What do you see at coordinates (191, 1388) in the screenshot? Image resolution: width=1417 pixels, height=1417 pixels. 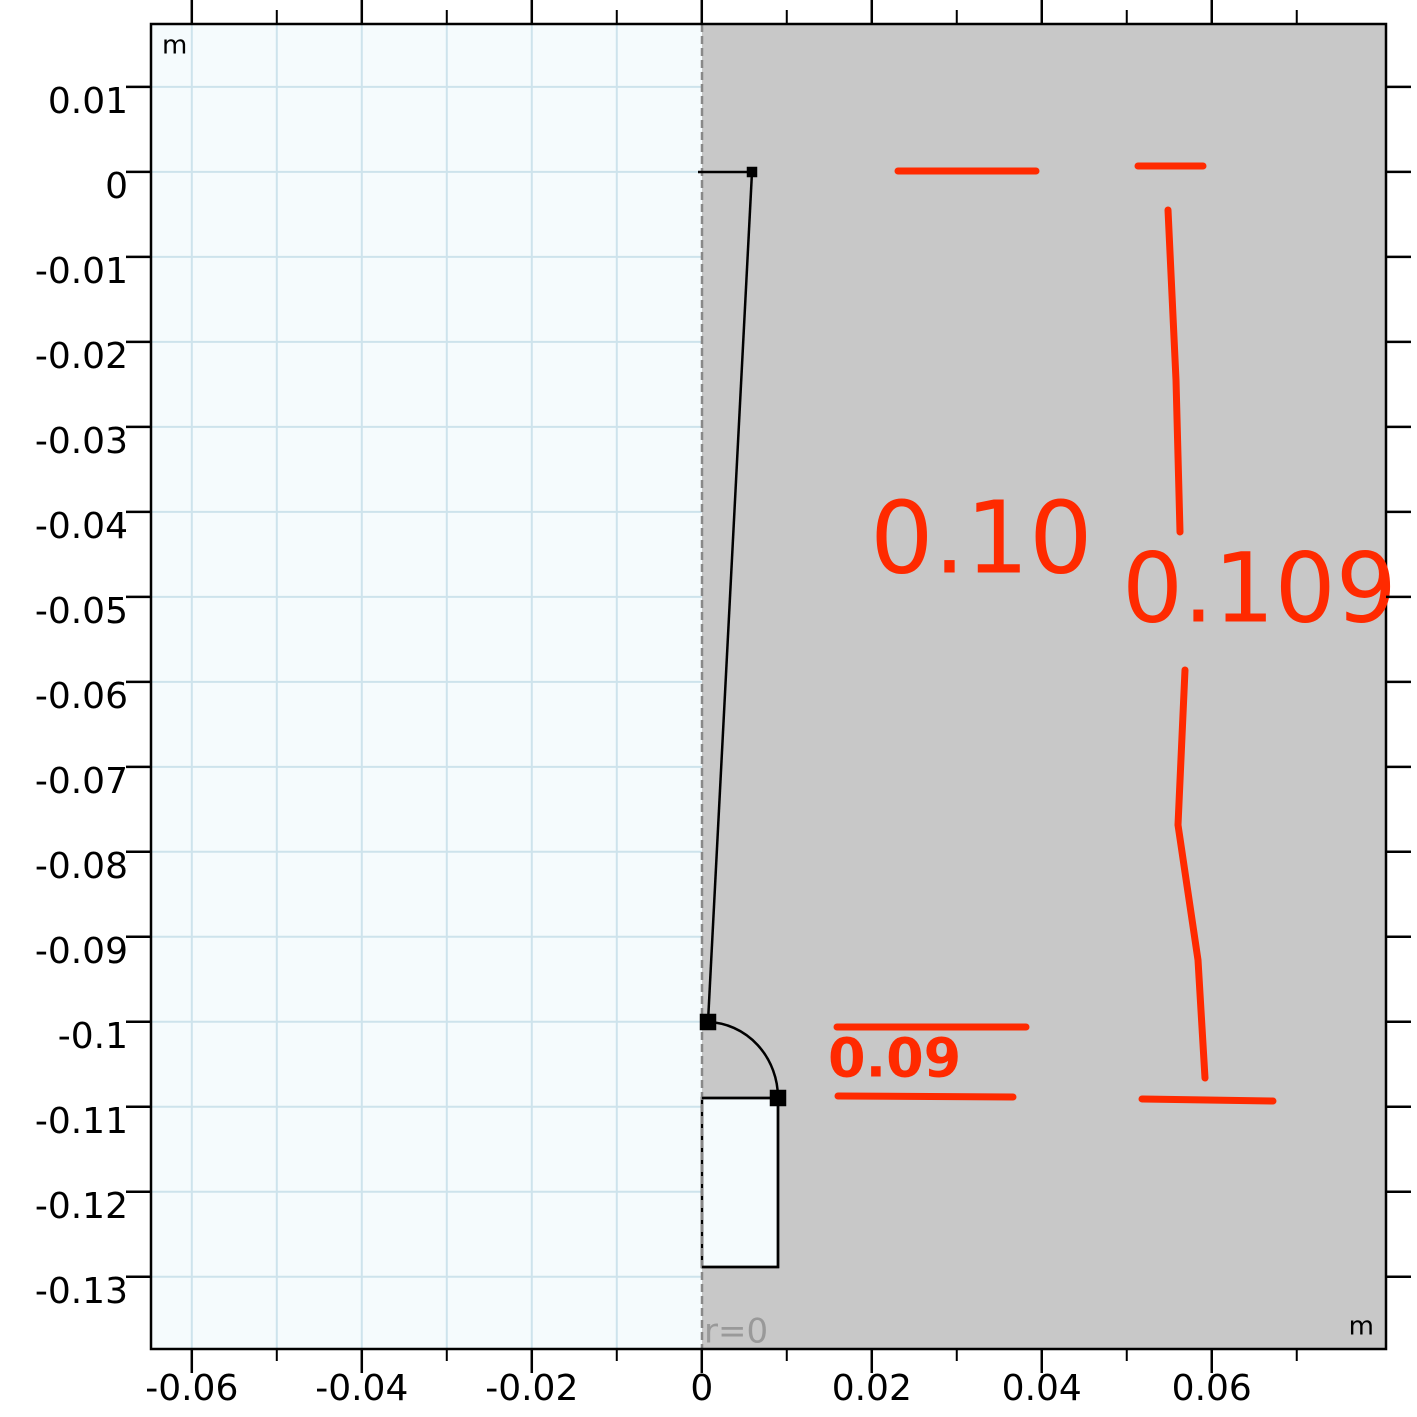 I see `x-tick-label: -0.06` at bounding box center [191, 1388].